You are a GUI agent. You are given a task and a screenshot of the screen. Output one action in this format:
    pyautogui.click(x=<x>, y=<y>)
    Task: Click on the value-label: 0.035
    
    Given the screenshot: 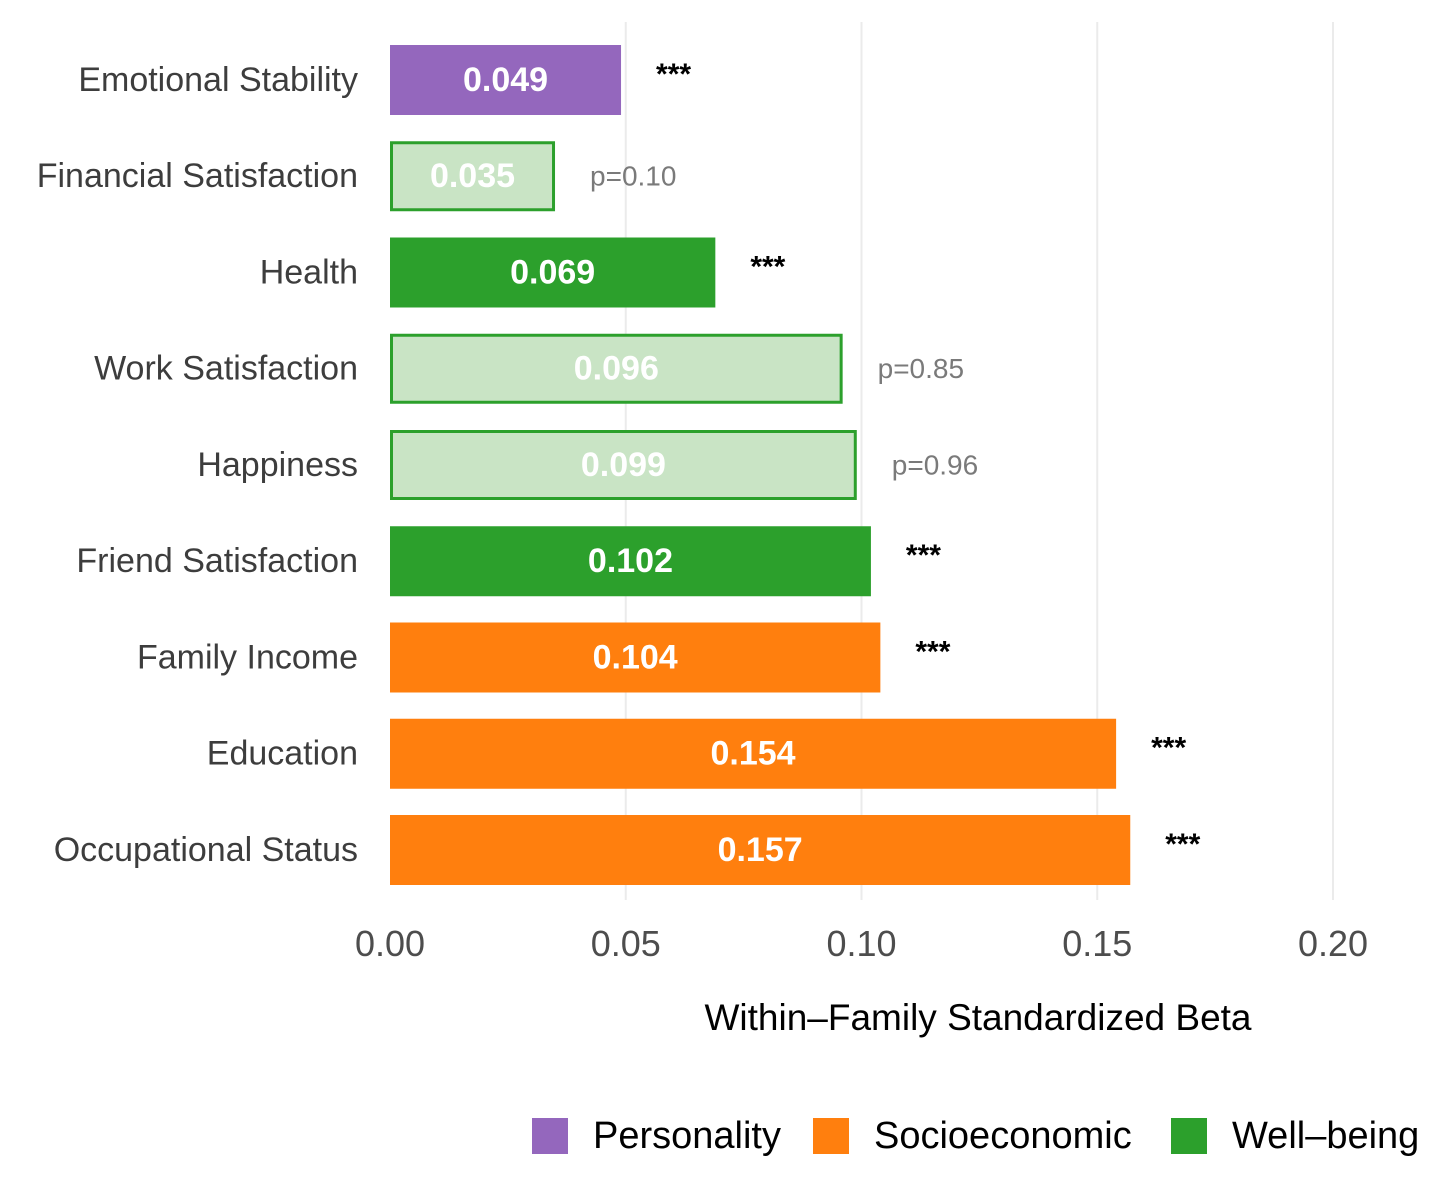 What is the action you would take?
    pyautogui.click(x=472, y=176)
    